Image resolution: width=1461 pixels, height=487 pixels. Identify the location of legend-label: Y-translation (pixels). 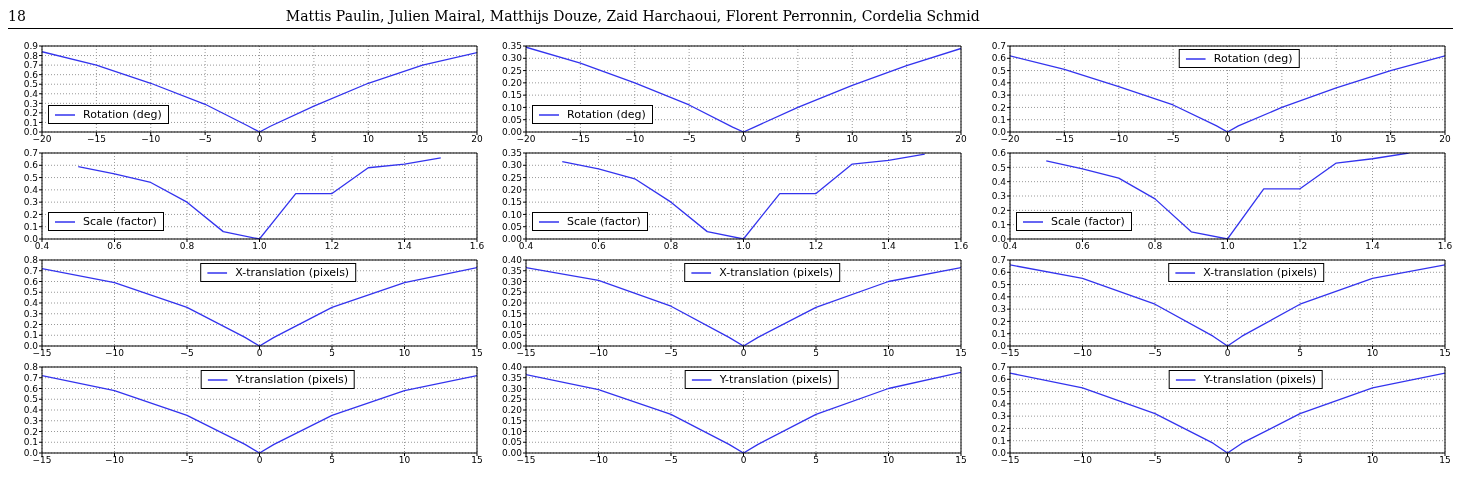
(292, 379).